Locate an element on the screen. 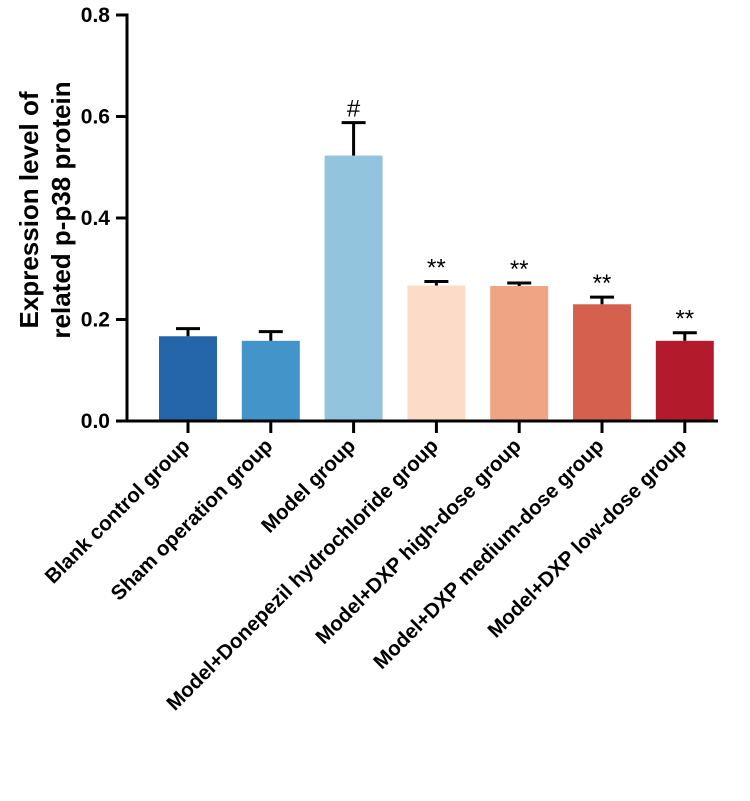 Image resolution: width=750 pixels, height=801 pixels. y-axis-label-line-1: Expression level of is located at coordinates (29, 209).